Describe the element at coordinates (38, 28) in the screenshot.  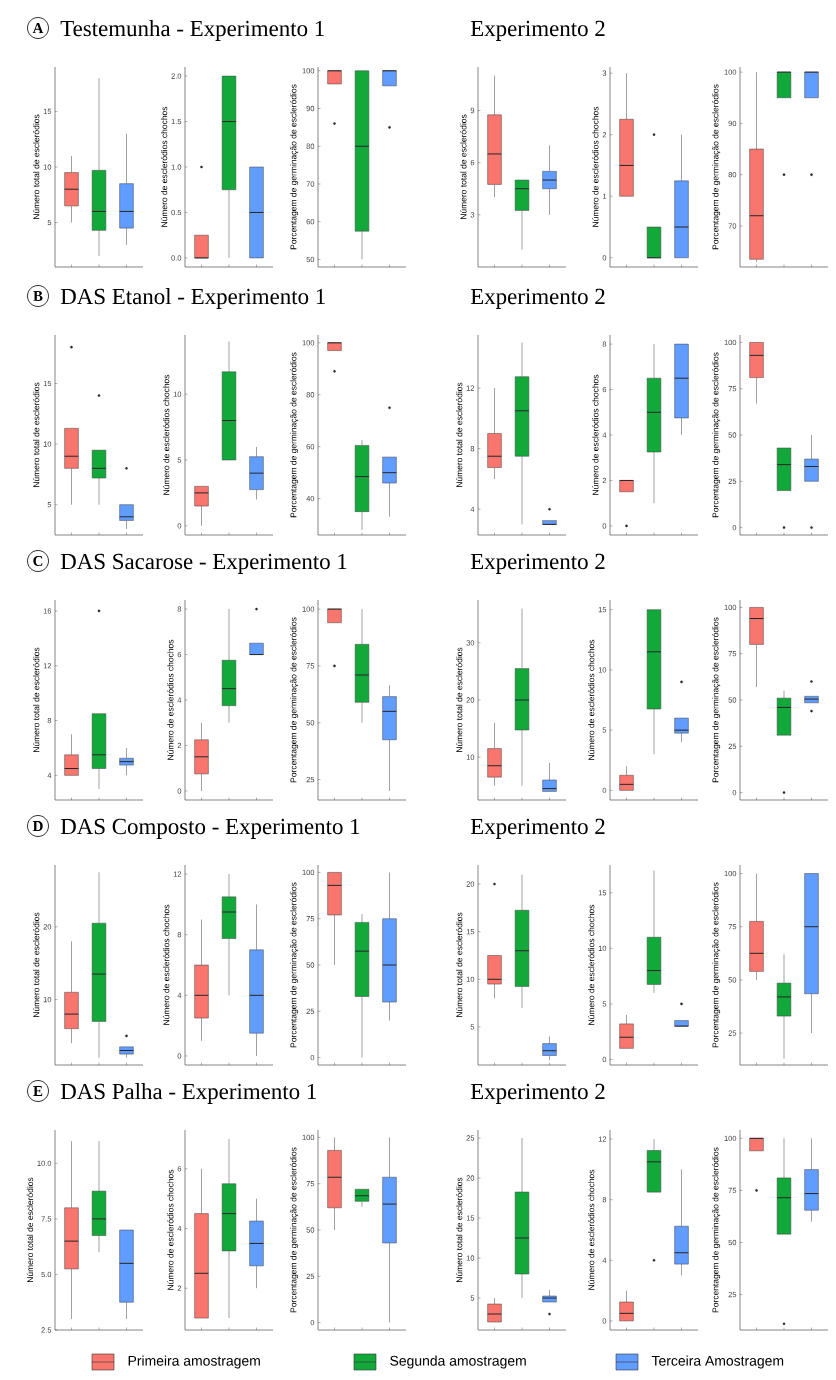
I see `text: A` at that location.